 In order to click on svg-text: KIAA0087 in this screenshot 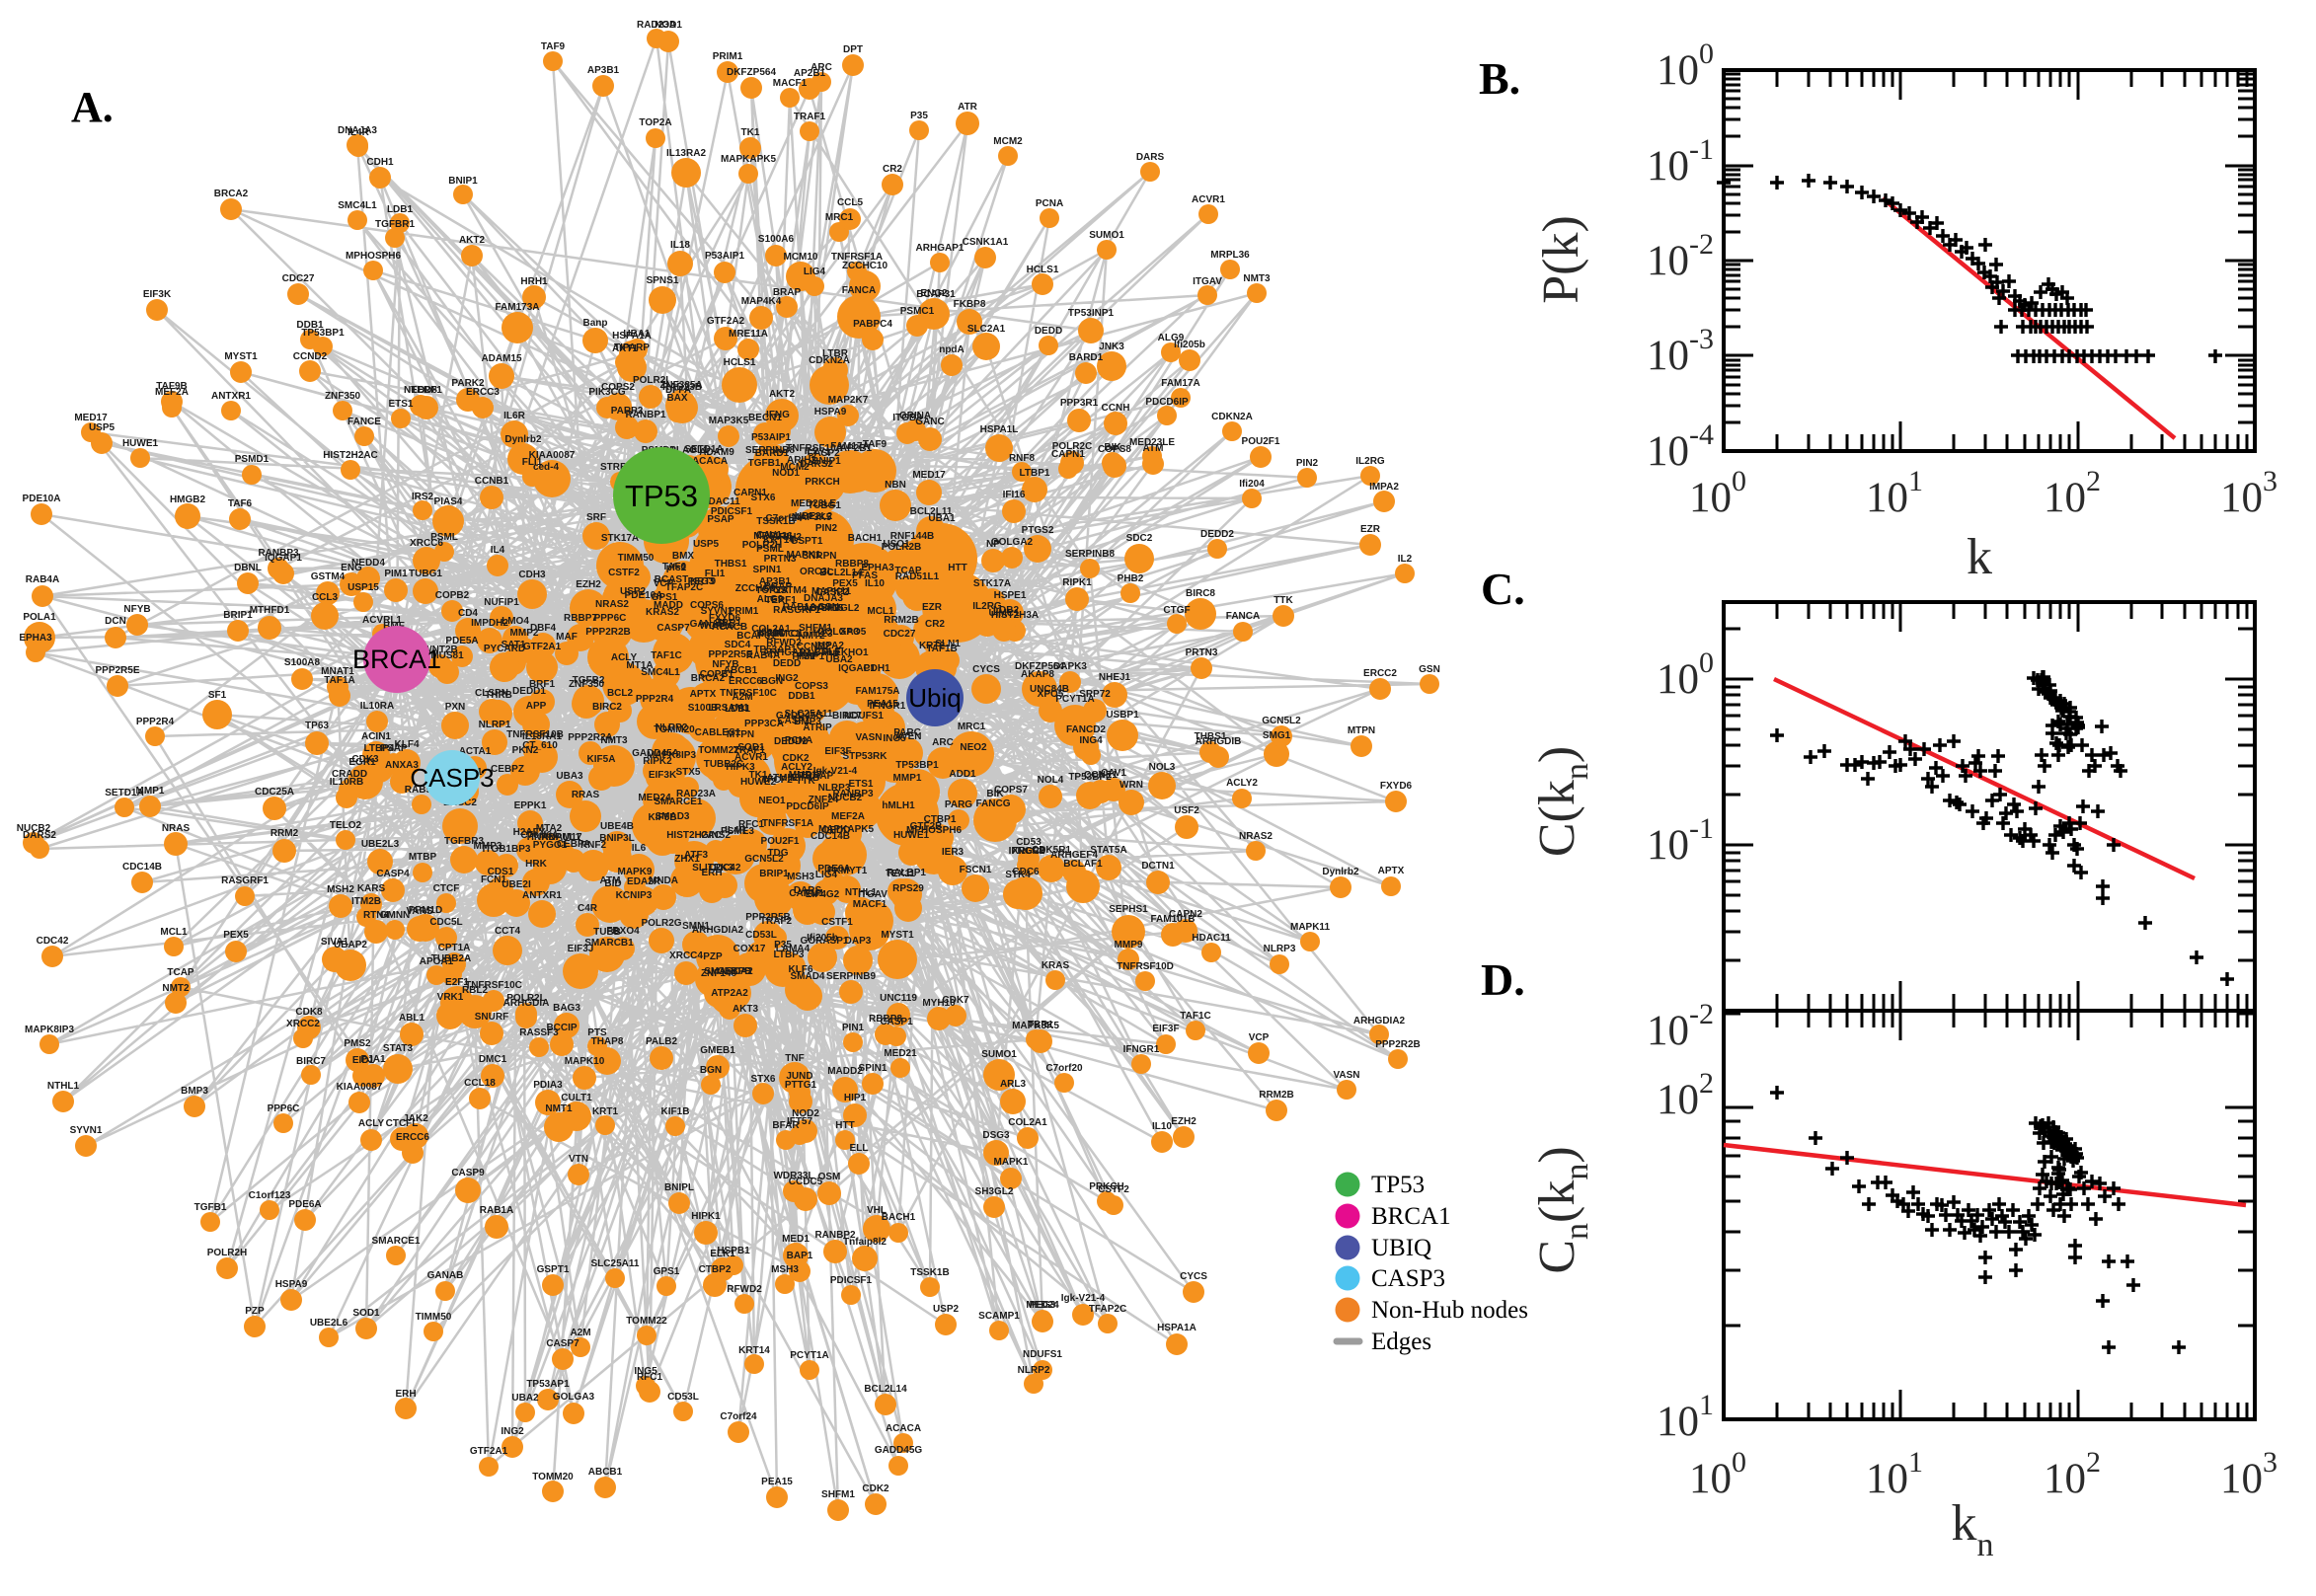, I will do `click(553, 455)`.